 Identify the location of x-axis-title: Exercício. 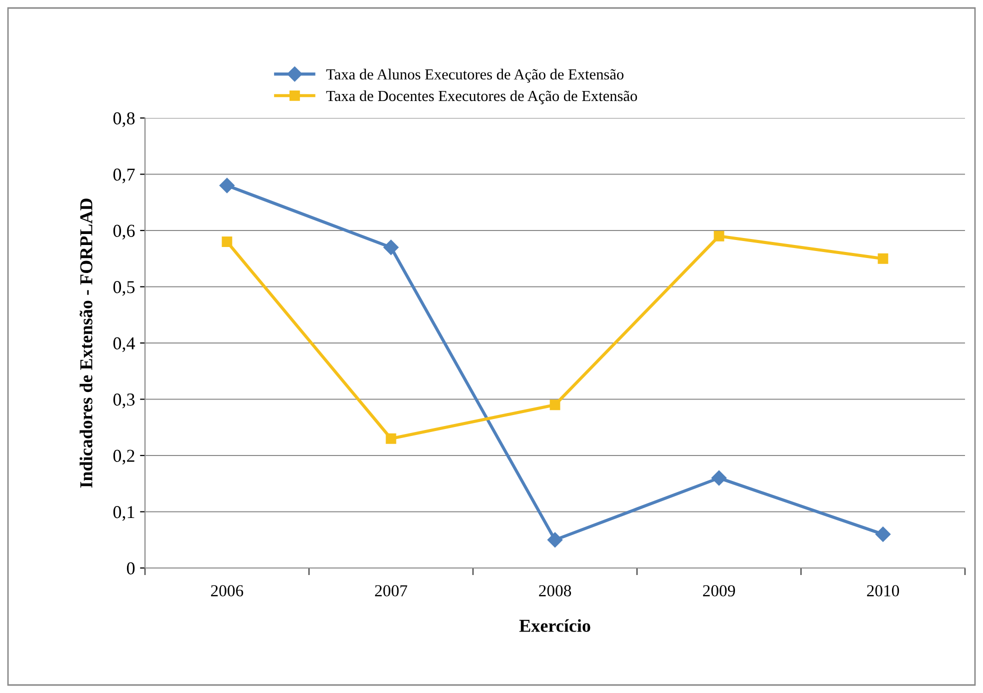
(554, 625).